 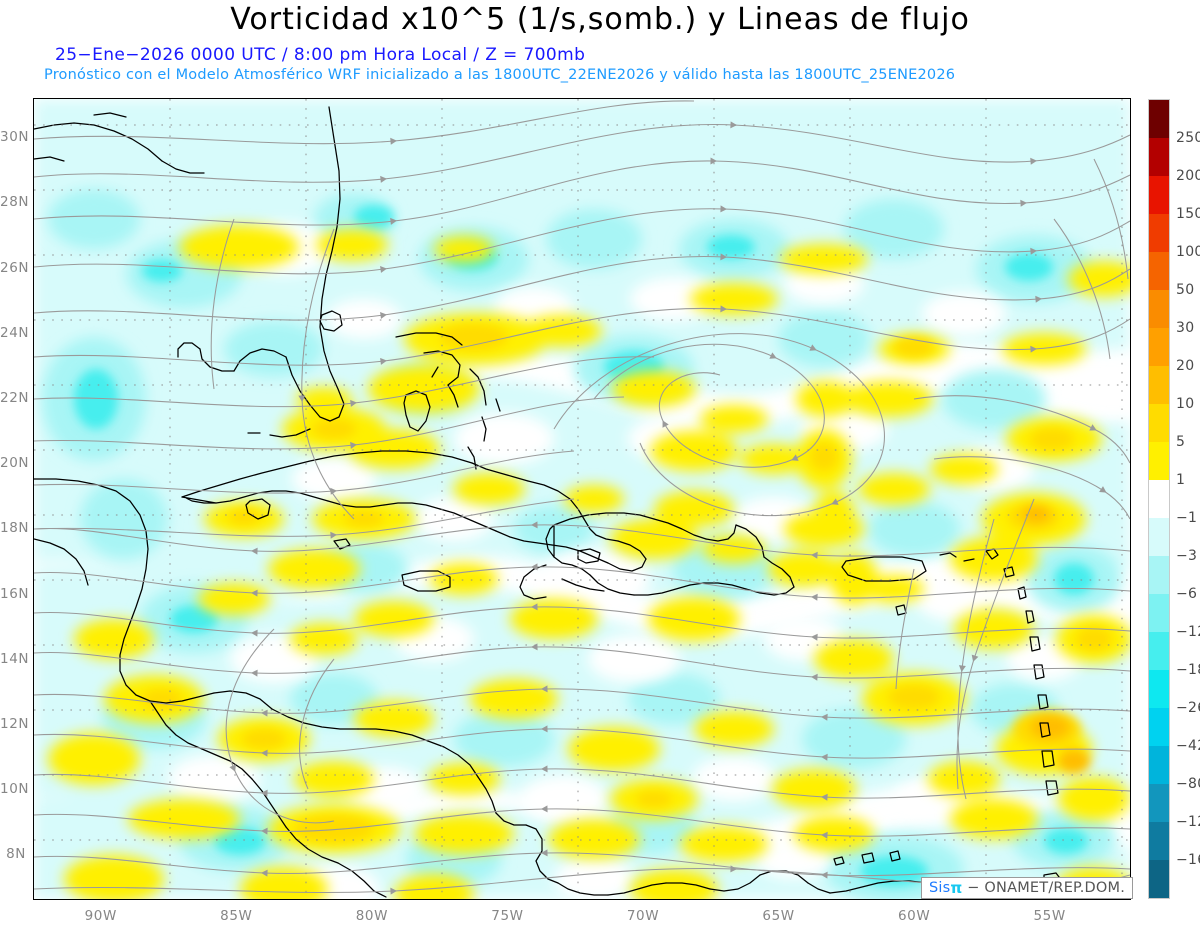 I want to click on colorbar-label-100: 100, so click(x=1188, y=252).